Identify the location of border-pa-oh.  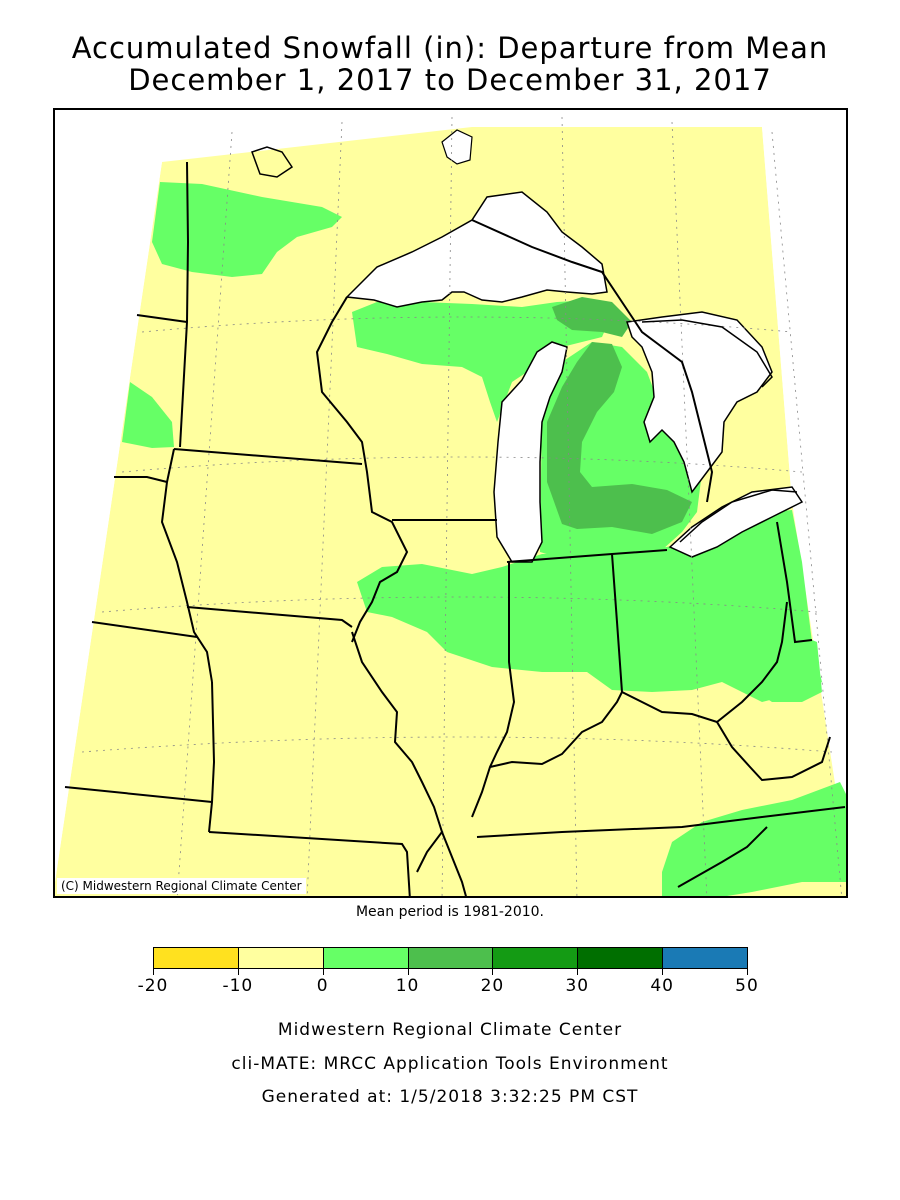
(794, 582).